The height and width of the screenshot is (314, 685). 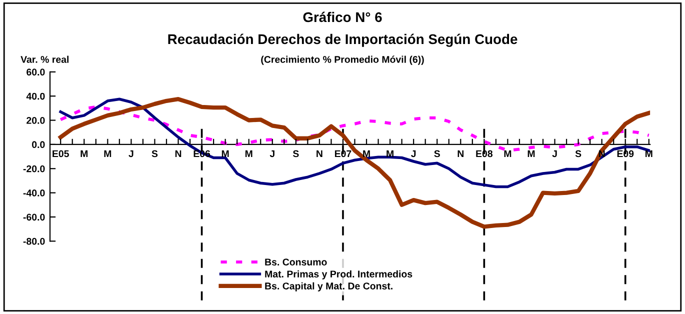 What do you see at coordinates (60, 154) in the screenshot?
I see `x-tick-label: E05` at bounding box center [60, 154].